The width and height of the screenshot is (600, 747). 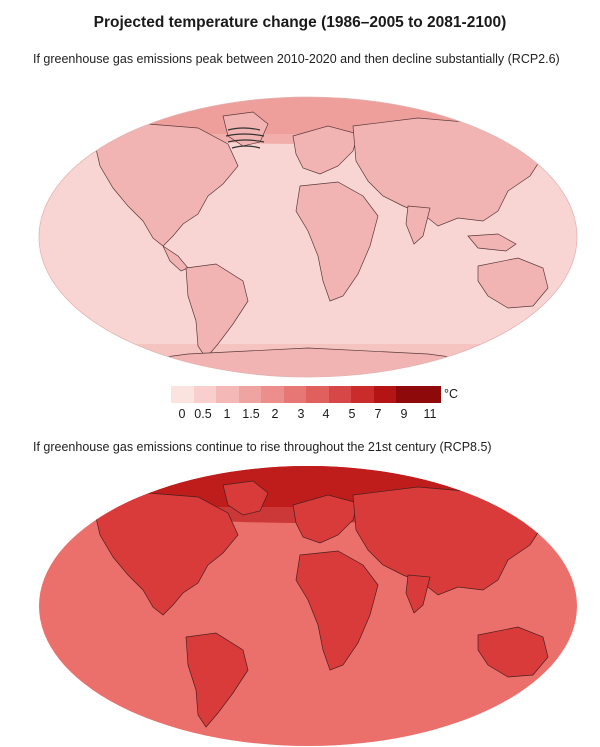 What do you see at coordinates (301, 414) in the screenshot?
I see `legend-tick-label: 3` at bounding box center [301, 414].